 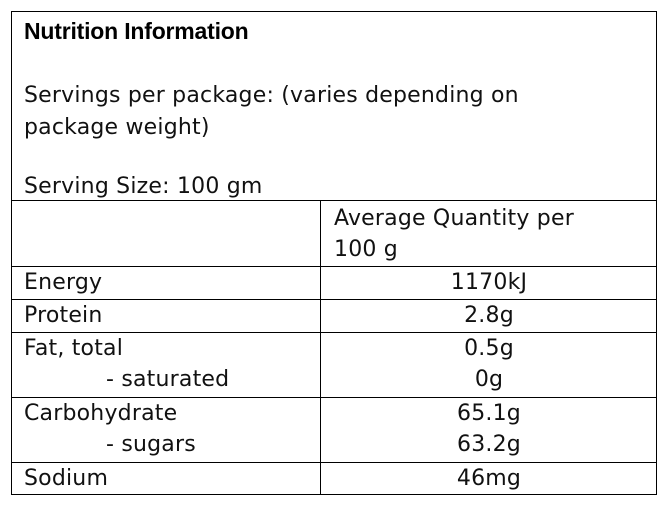 I want to click on nutrient-sub-label: - saturated, so click(x=168, y=379).